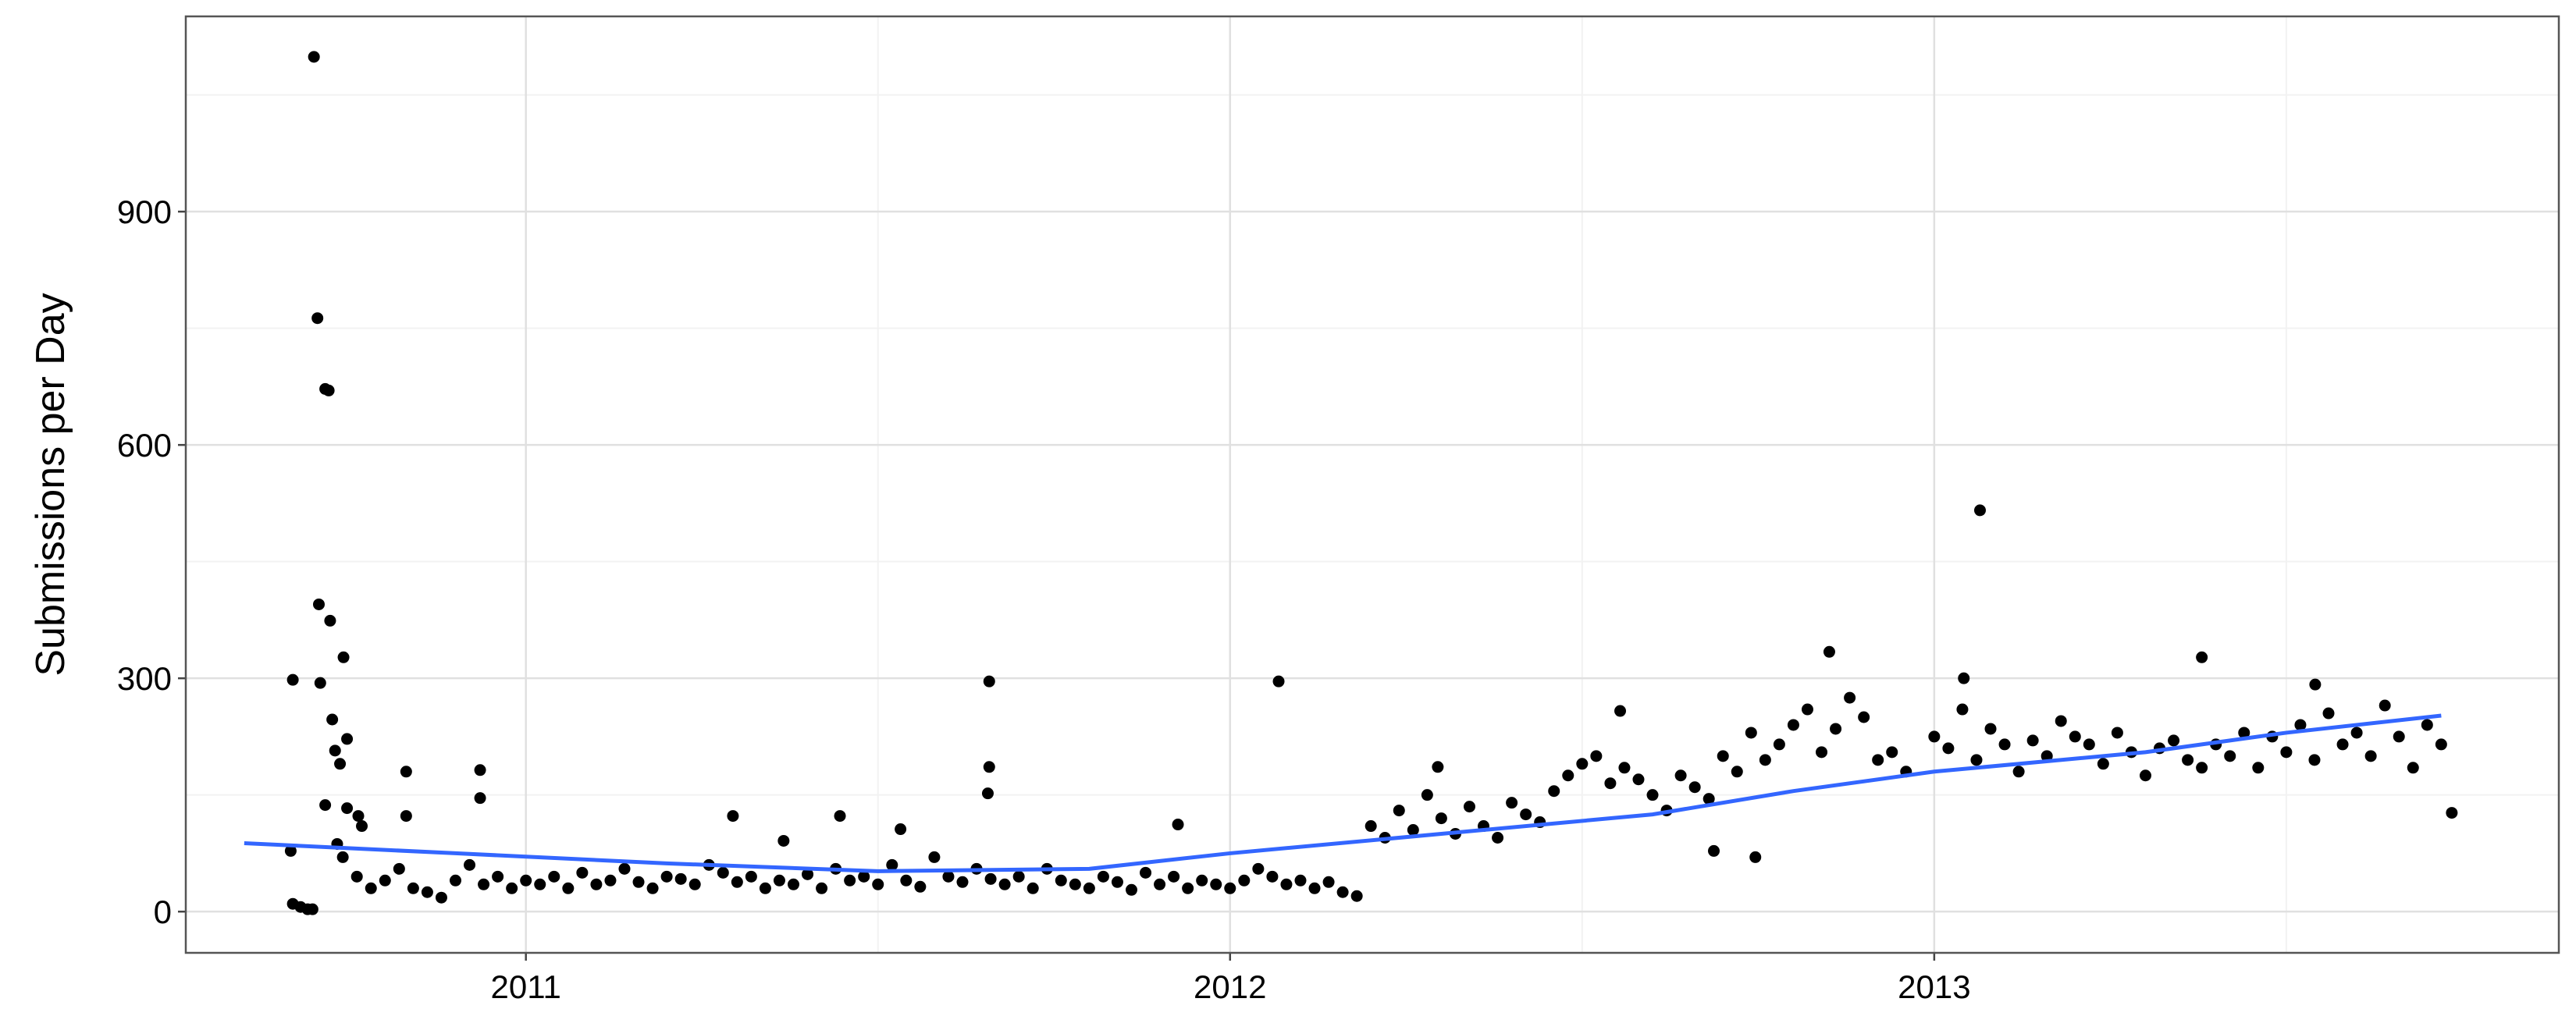 Image resolution: width=2576 pixels, height=1034 pixels. What do you see at coordinates (144, 445) in the screenshot?
I see `y-tick-label: 600` at bounding box center [144, 445].